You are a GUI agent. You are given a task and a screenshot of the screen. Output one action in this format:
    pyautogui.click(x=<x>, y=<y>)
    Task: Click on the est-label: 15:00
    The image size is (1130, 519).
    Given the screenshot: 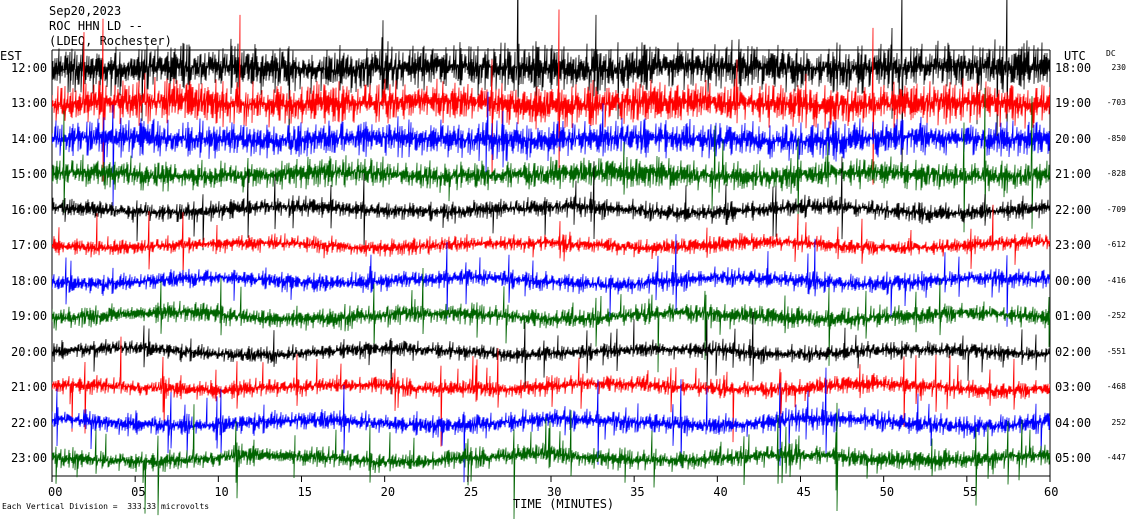 What is the action you would take?
    pyautogui.click(x=29, y=174)
    